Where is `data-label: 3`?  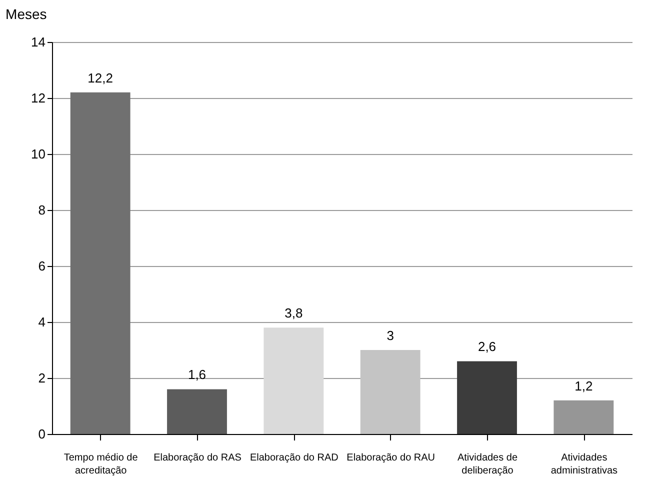 data-label: 3 is located at coordinates (390, 335).